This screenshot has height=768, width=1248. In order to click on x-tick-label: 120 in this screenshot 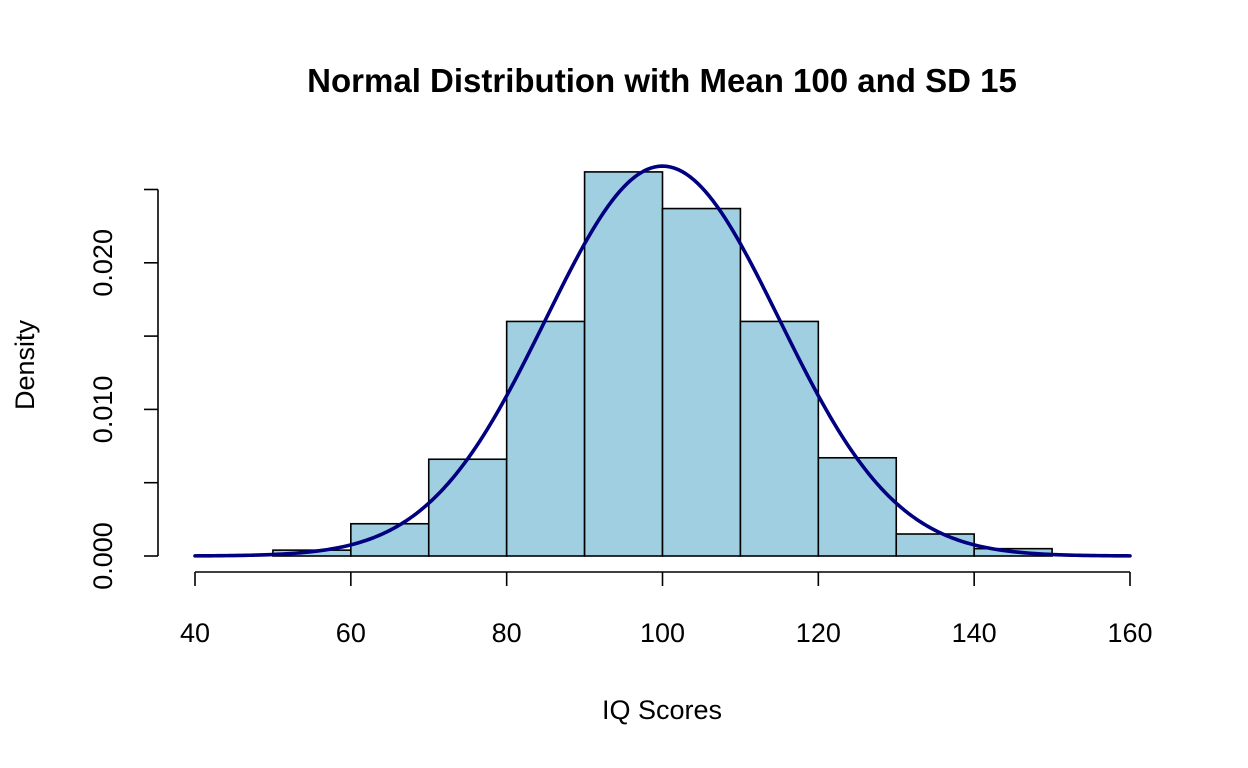, I will do `click(818, 633)`.